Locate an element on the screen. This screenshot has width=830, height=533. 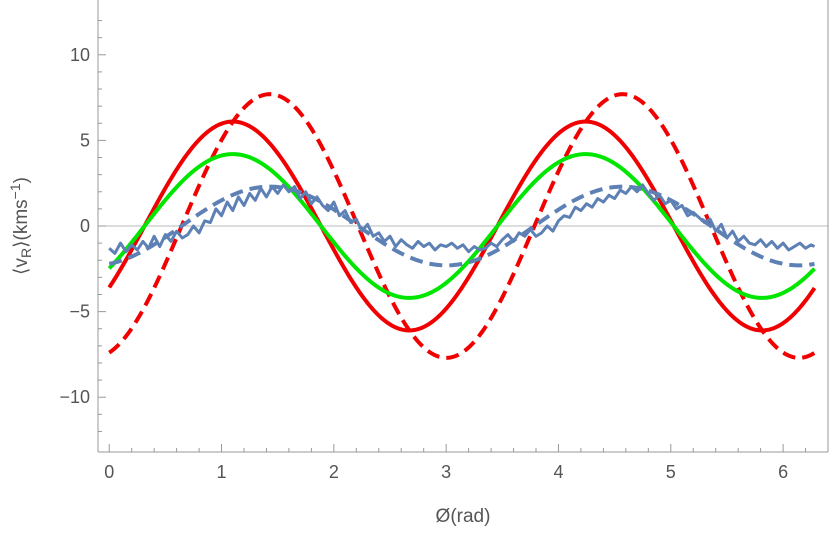
y-tick-label: 0 is located at coordinates (85, 226).